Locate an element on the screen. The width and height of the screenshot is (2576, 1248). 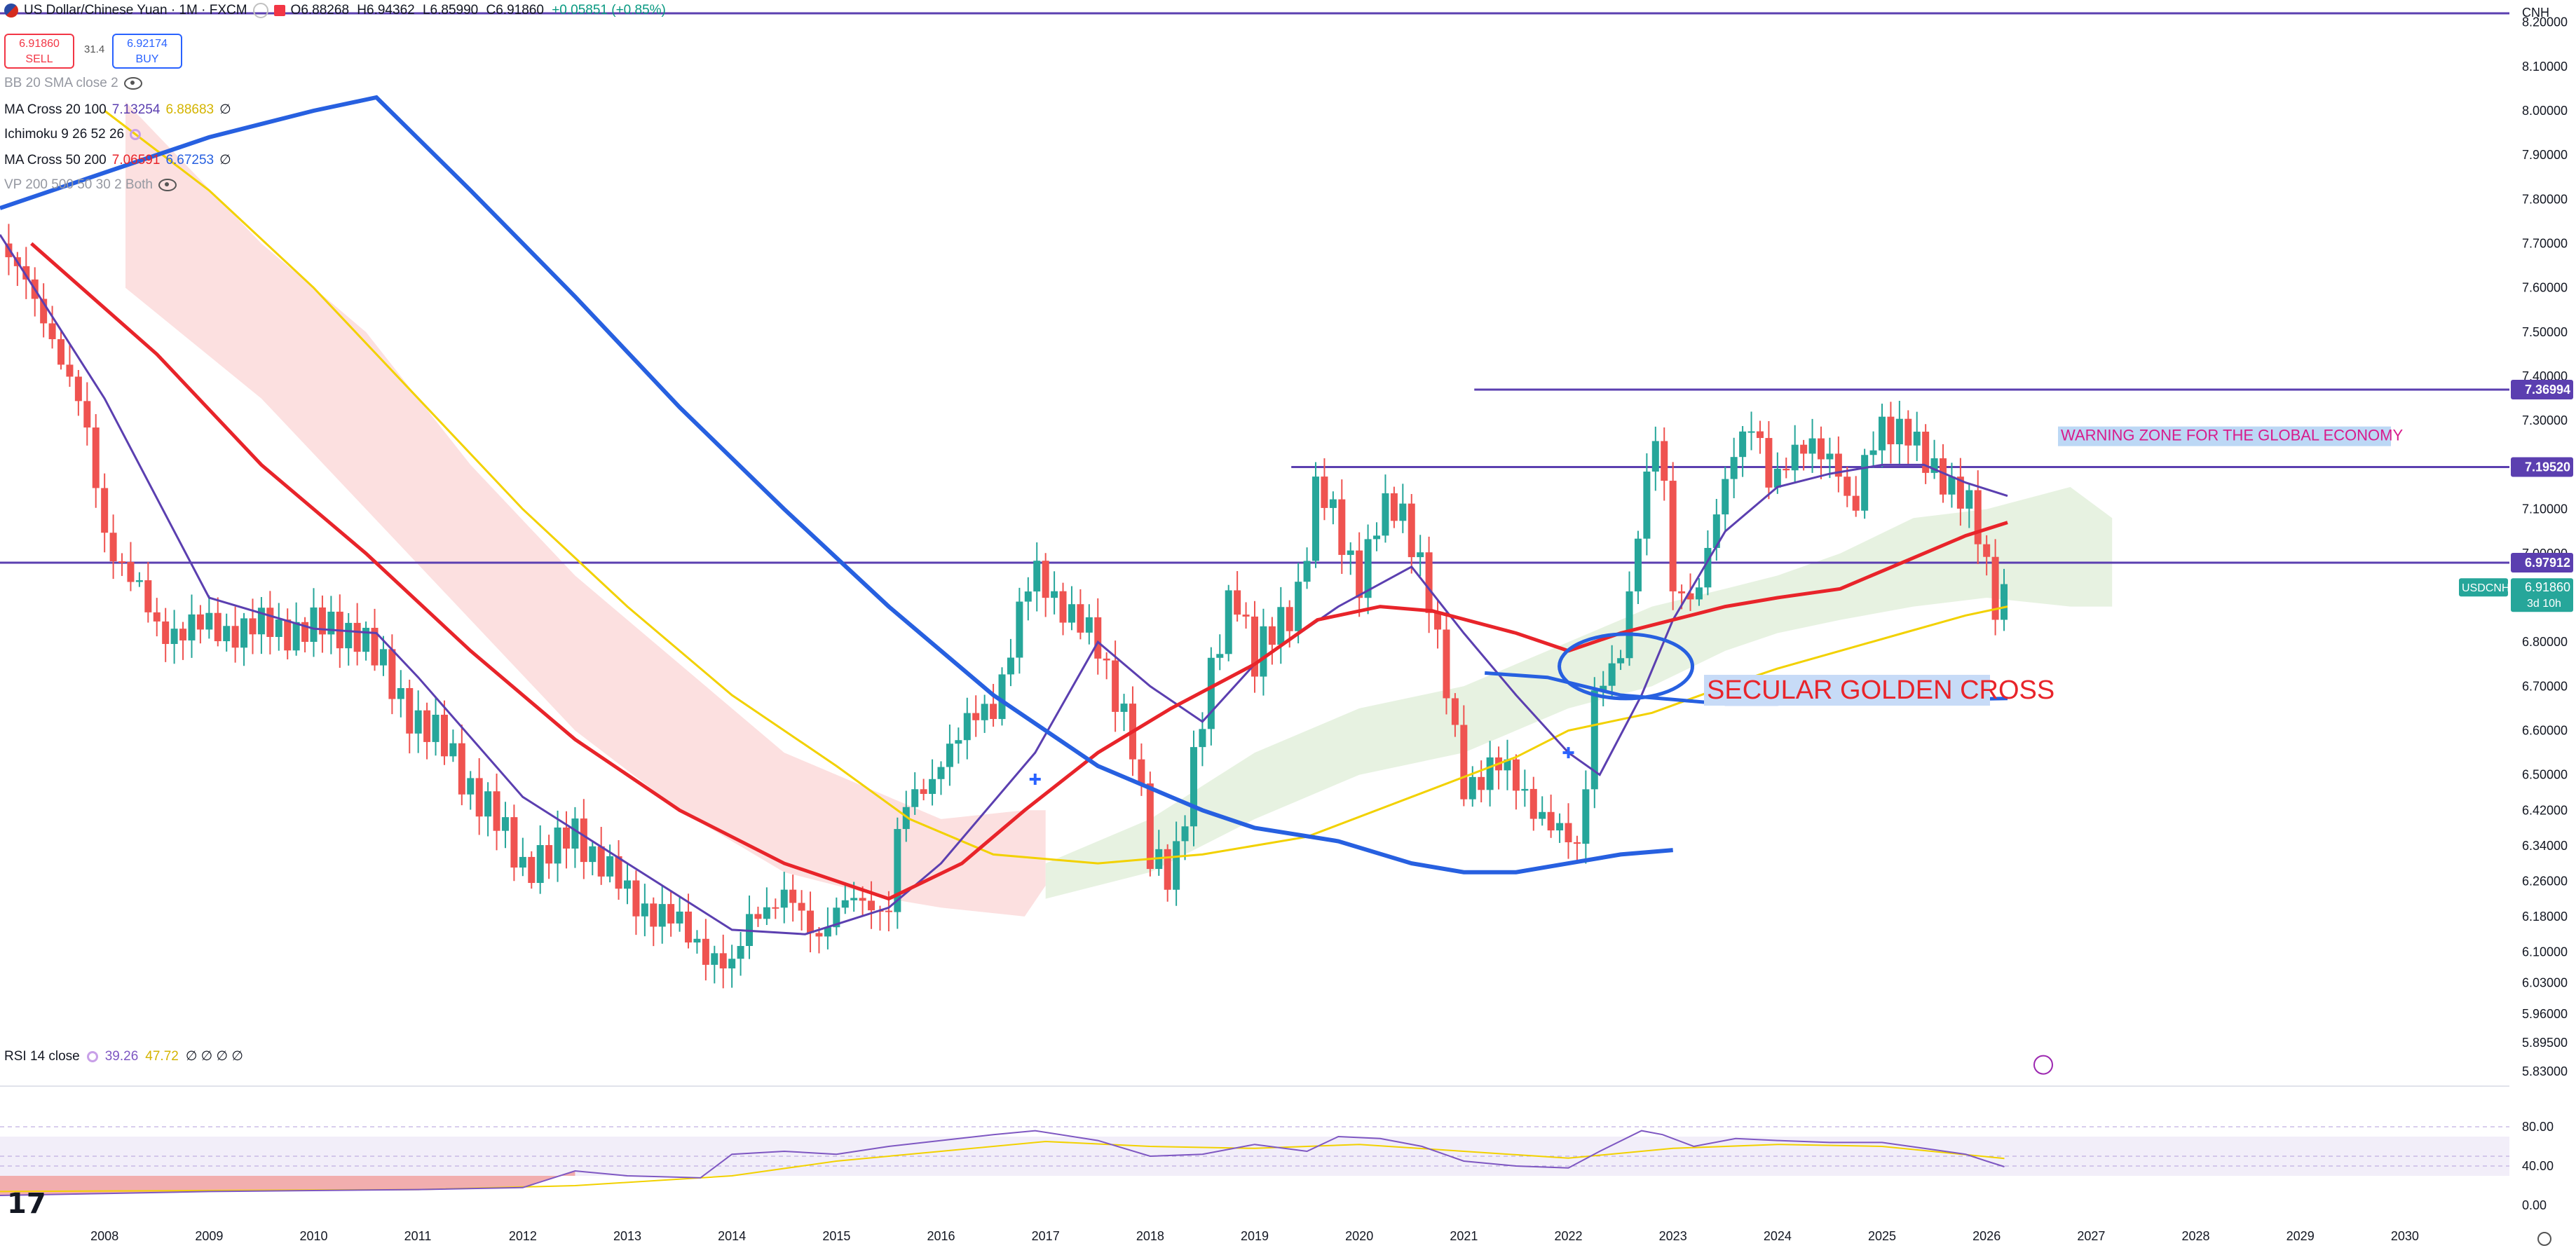
flag-icon is located at coordinates (279, 10).